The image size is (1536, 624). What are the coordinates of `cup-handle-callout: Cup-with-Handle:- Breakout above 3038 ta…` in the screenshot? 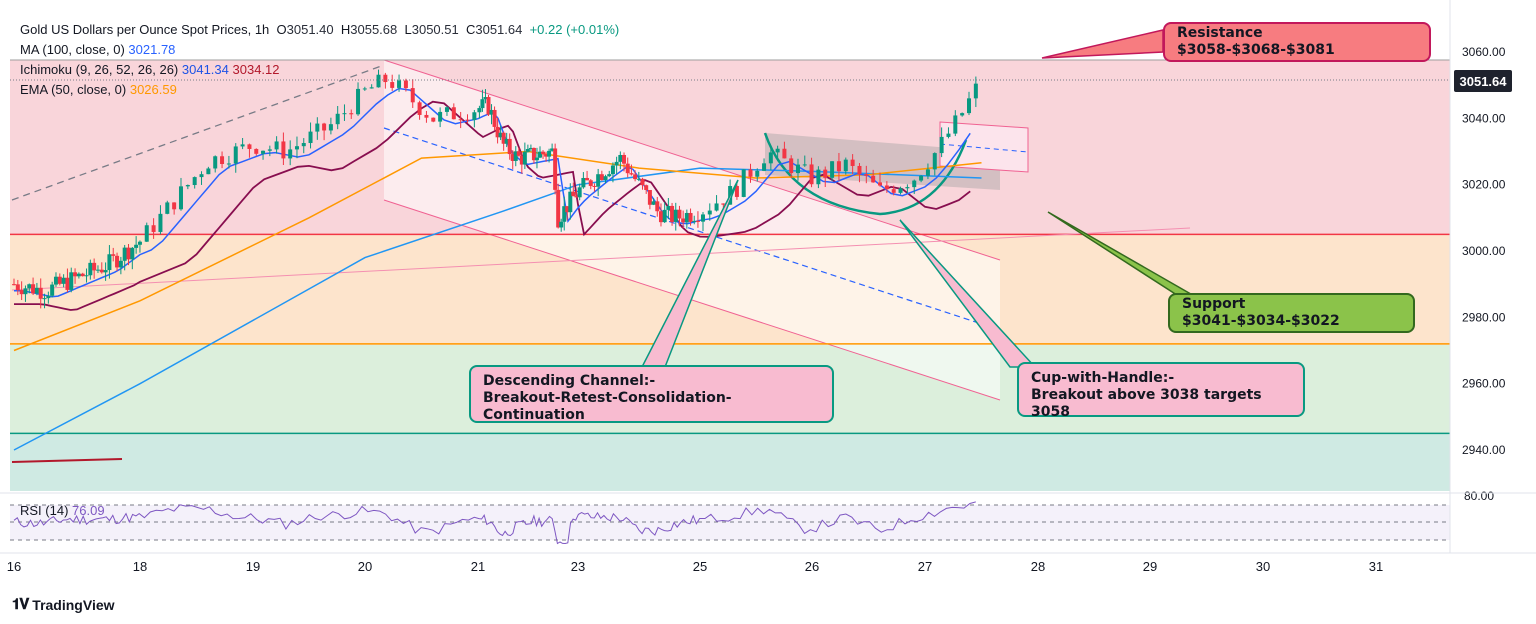 It's located at (1161, 391).